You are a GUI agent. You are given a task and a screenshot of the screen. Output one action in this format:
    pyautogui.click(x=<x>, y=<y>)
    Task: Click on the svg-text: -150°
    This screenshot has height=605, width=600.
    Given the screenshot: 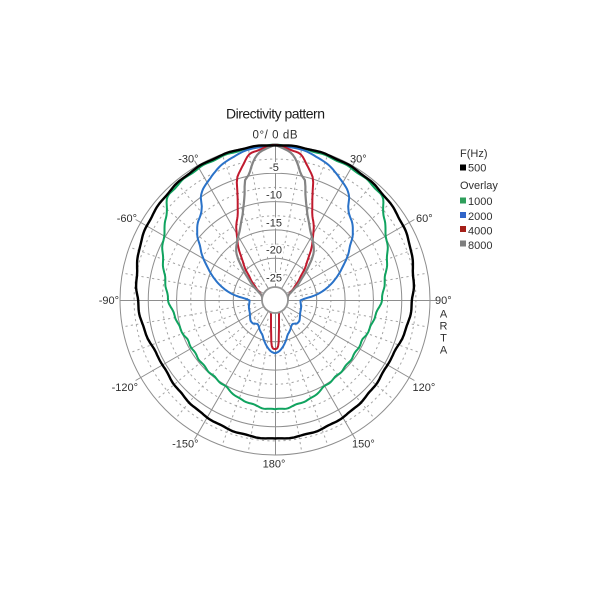 What is the action you would take?
    pyautogui.click(x=185, y=445)
    